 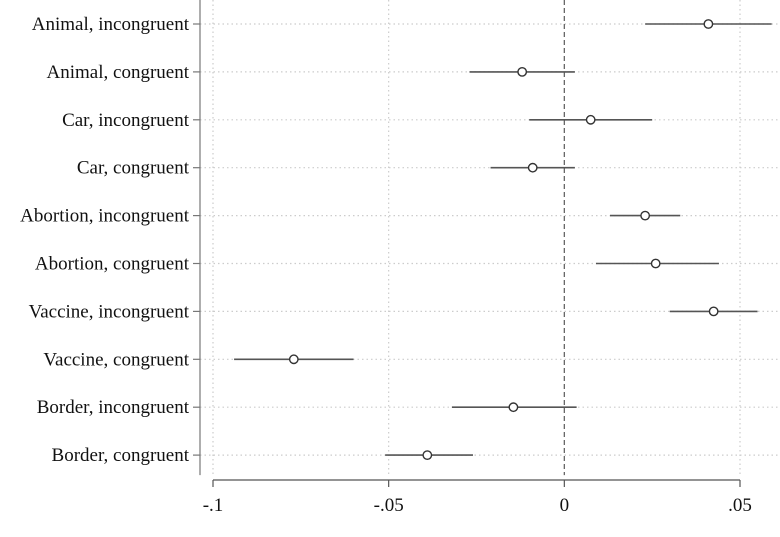 What do you see at coordinates (111, 24) in the screenshot?
I see `row-label: Animal, incongruent` at bounding box center [111, 24].